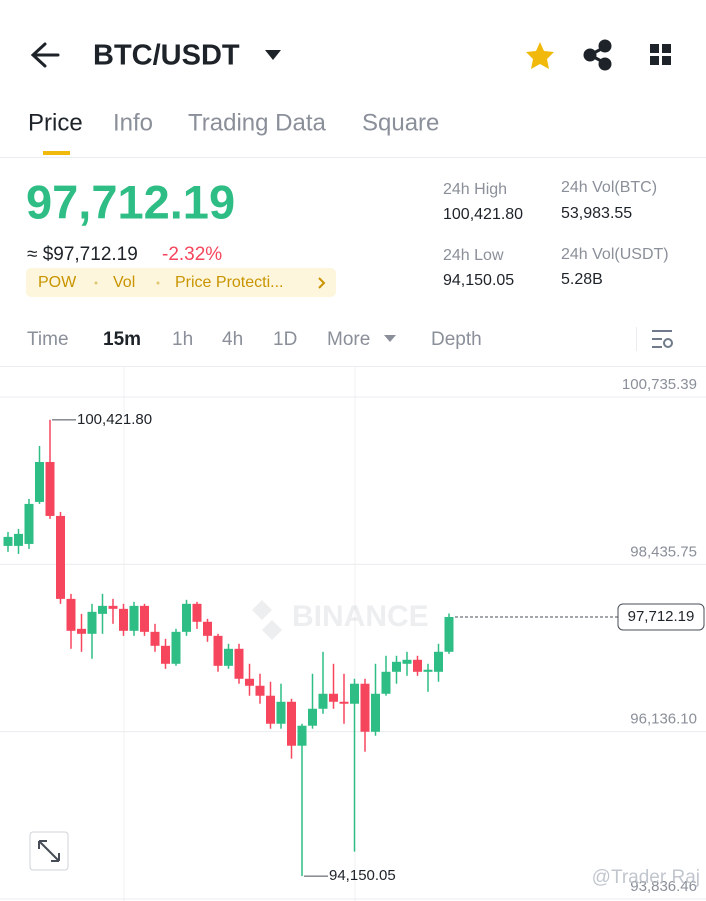 Image resolution: width=706 pixels, height=901 pixels. I want to click on share-button, so click(597, 55).